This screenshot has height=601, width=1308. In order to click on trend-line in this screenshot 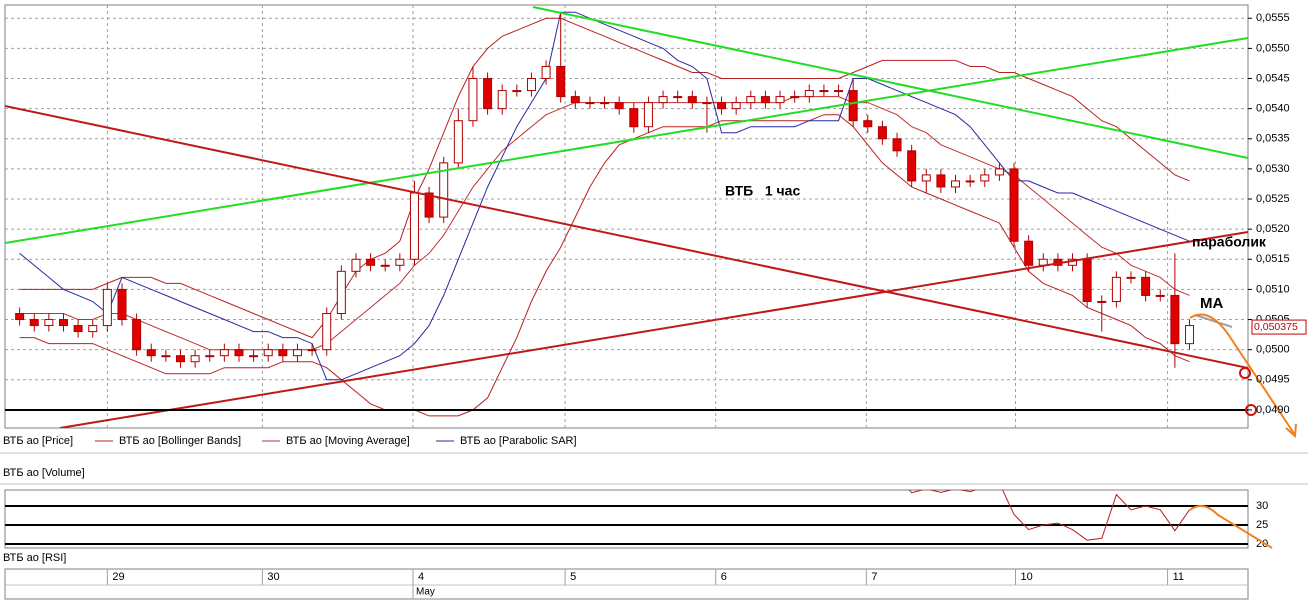, I will do `click(890, 82)`.